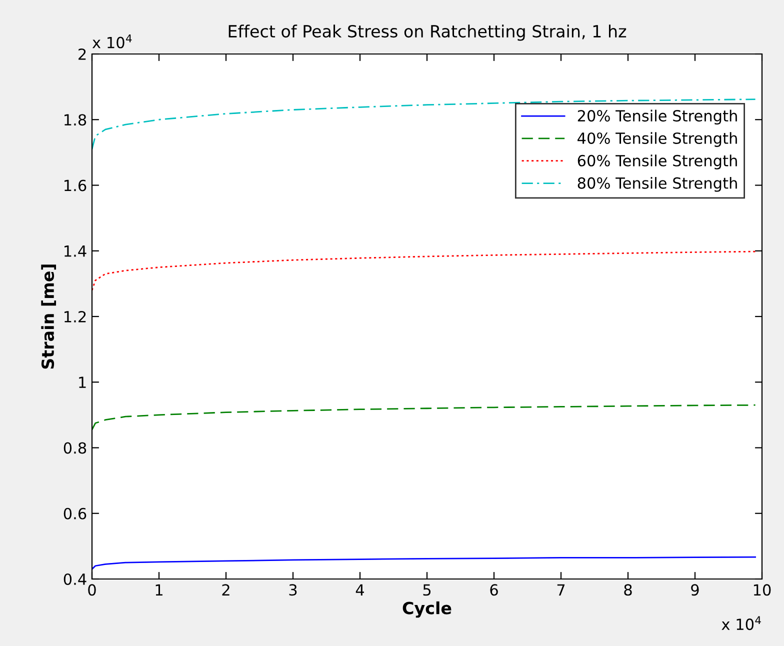 The image size is (784, 646). I want to click on x-tick-label: 7, so click(561, 590).